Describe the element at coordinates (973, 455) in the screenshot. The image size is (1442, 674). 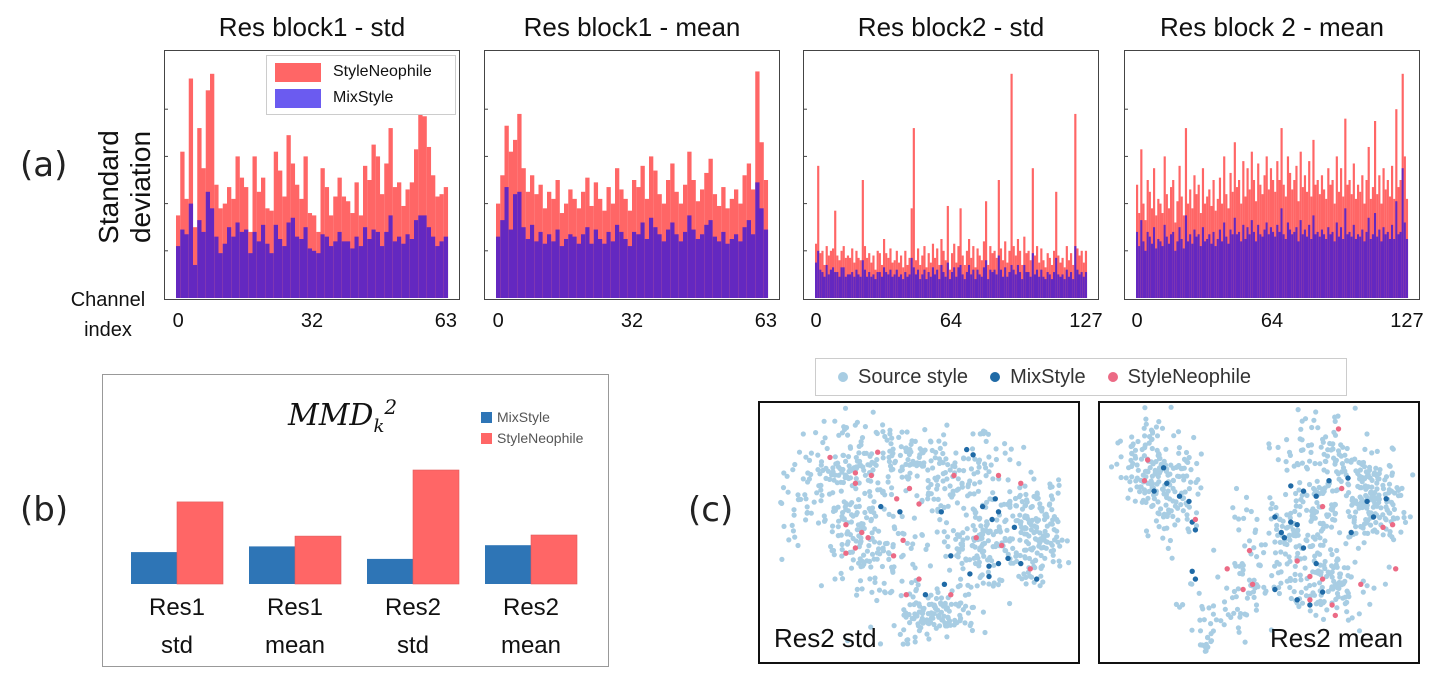
I see `point-mixstyle` at that location.